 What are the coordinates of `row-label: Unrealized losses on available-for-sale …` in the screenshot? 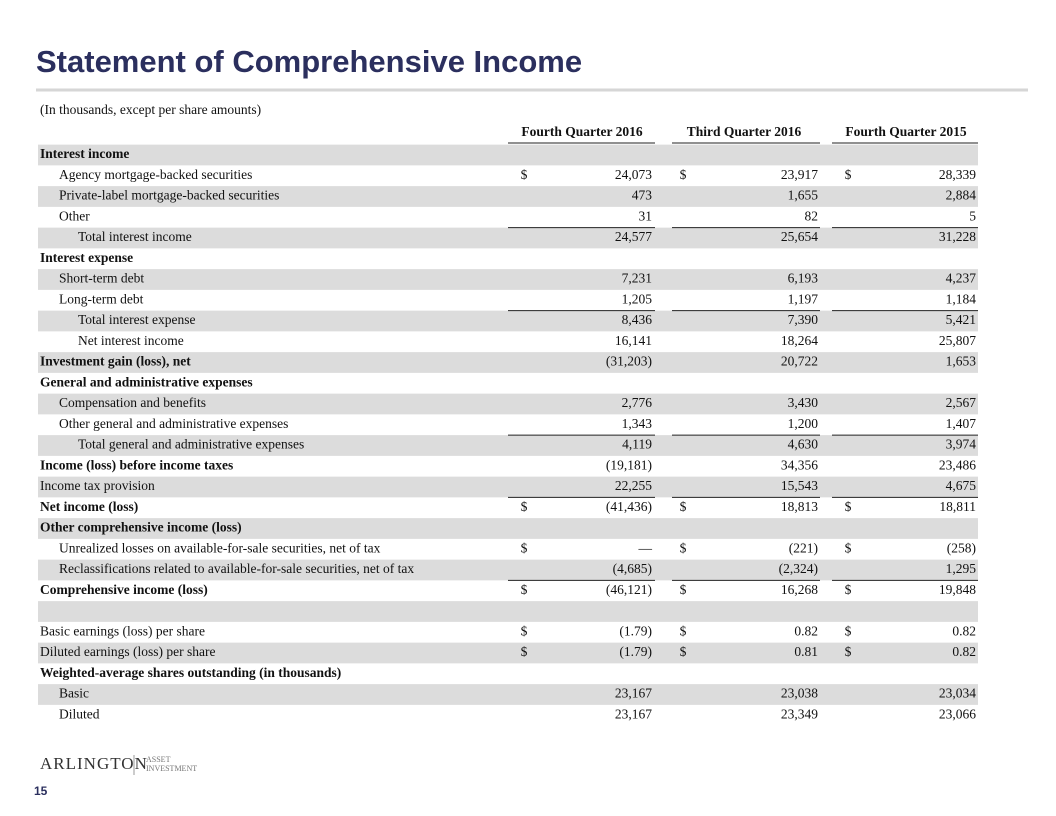 It's located at (220, 547).